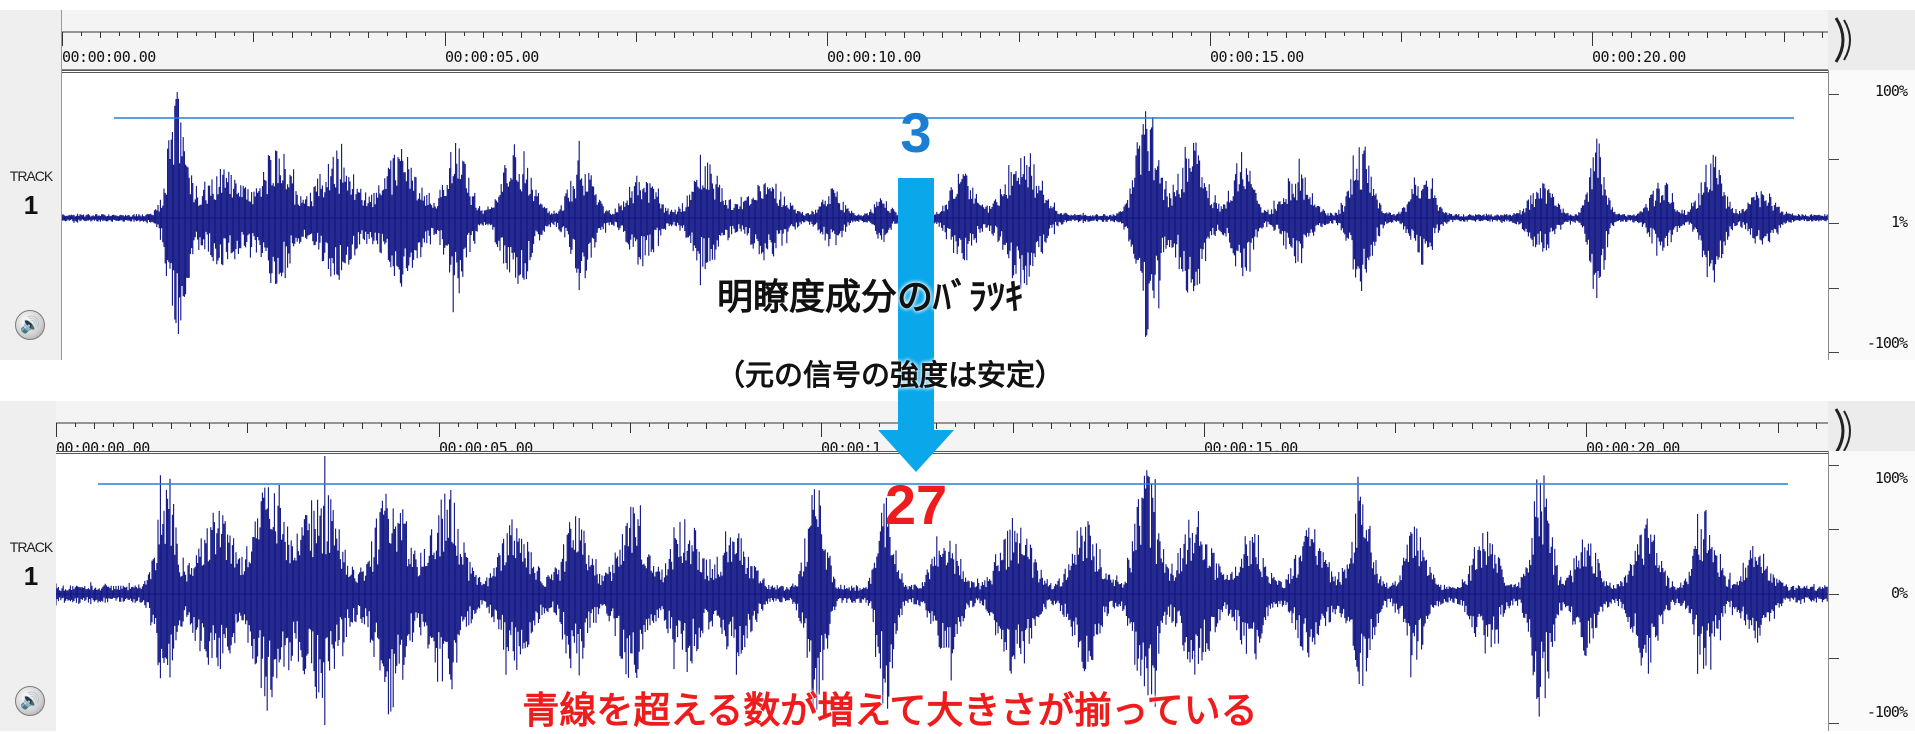 The image size is (1915, 734). I want to click on bottom-track-header: TRACK 1 🔊, so click(31, 566).